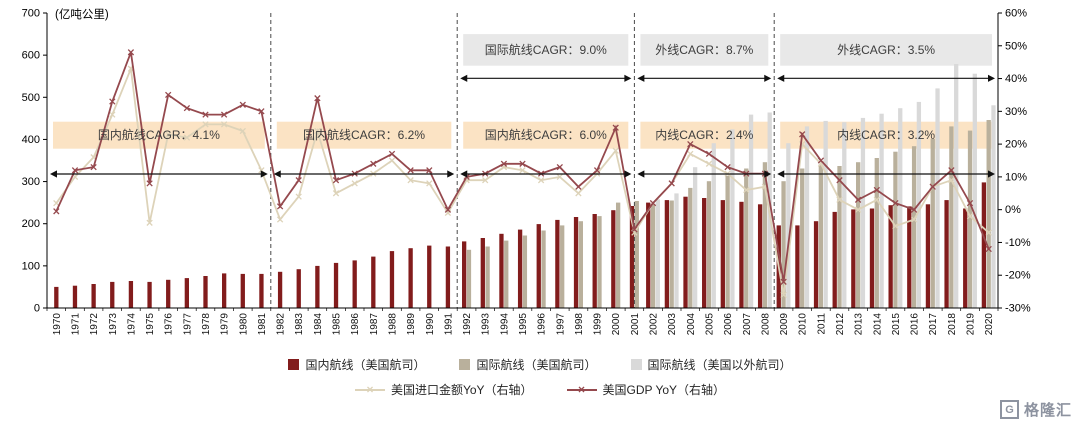  Describe the element at coordinates (886, 135) in the screenshot. I see `svg-text: 内线CAGR：3.2%` at that location.